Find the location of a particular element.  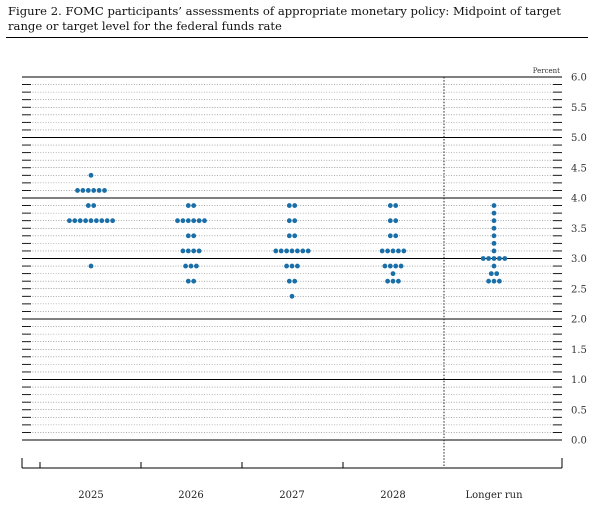

y-tick-label: 0.0 is located at coordinates (579, 441).